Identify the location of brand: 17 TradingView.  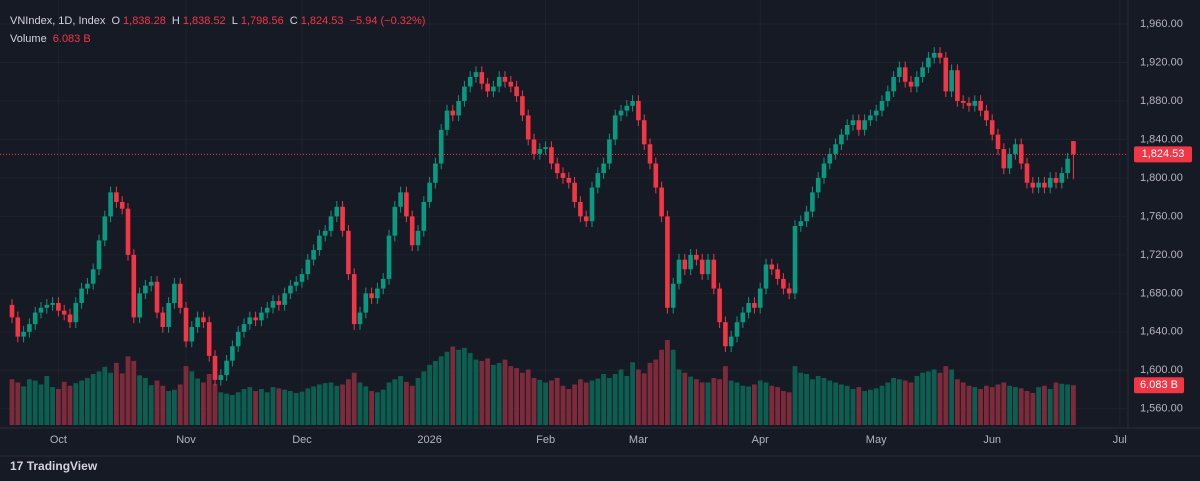
(53, 466).